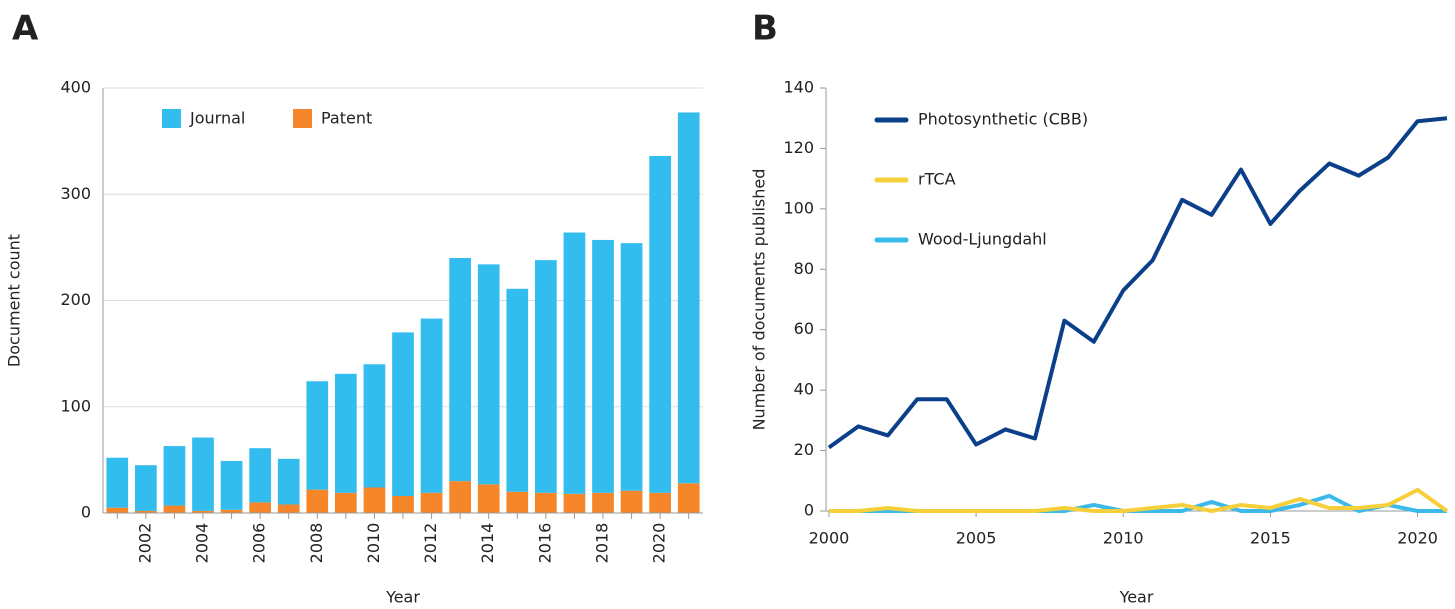 The width and height of the screenshot is (1455, 609). I want to click on y-tick-label: 200, so click(75, 299).